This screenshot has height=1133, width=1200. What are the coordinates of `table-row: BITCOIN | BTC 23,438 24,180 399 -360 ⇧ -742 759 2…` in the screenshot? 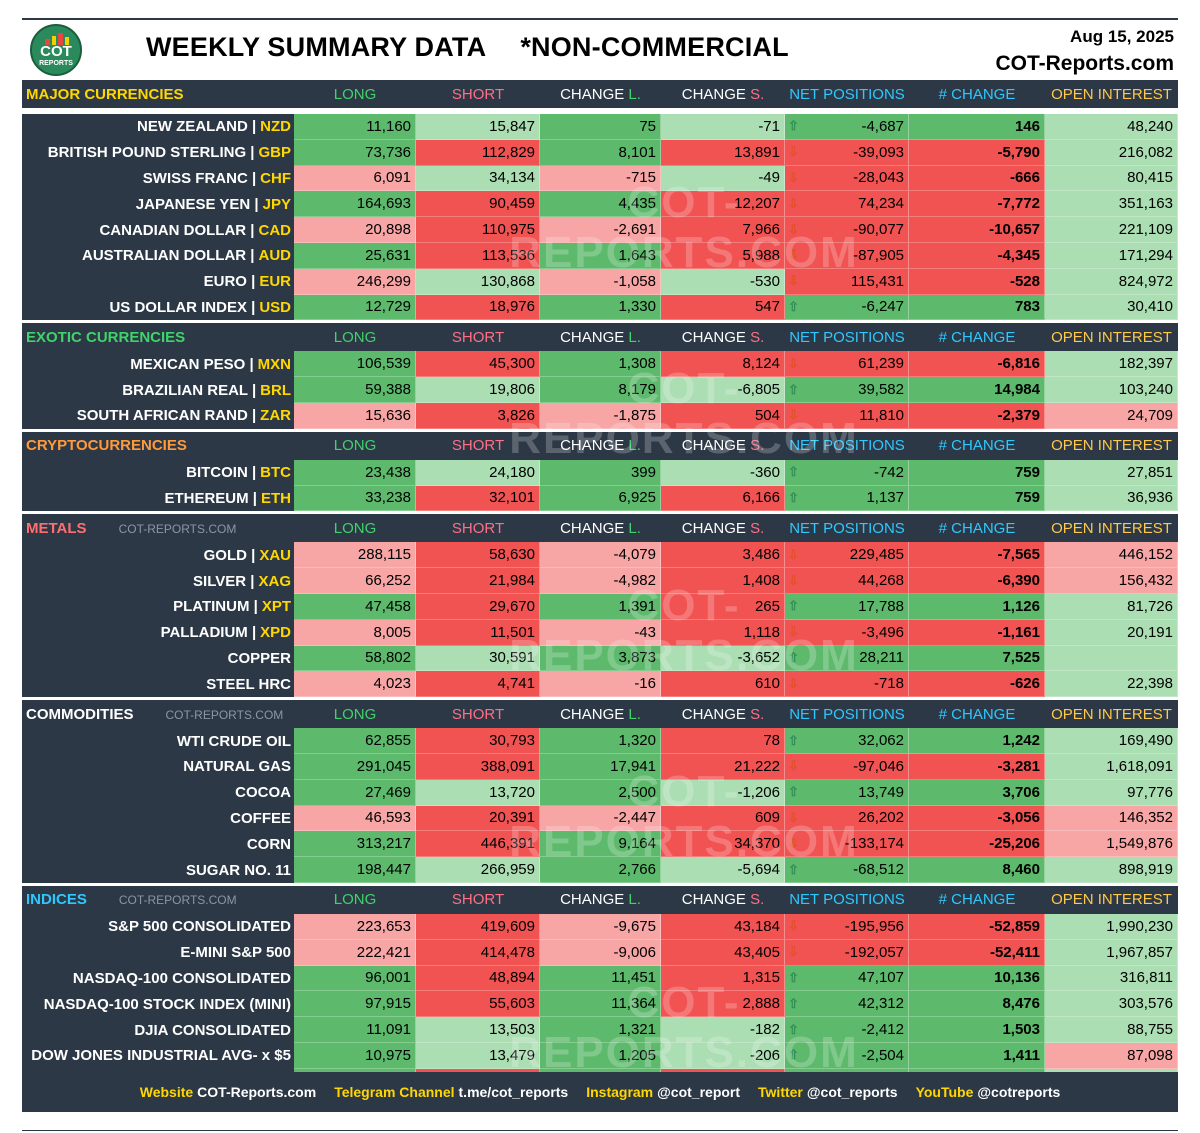 It's located at (600, 472).